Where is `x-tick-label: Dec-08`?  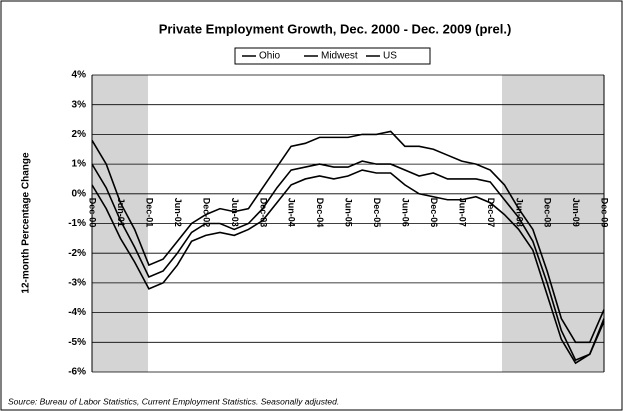
x-tick-label: Dec-08 is located at coordinates (548, 213).